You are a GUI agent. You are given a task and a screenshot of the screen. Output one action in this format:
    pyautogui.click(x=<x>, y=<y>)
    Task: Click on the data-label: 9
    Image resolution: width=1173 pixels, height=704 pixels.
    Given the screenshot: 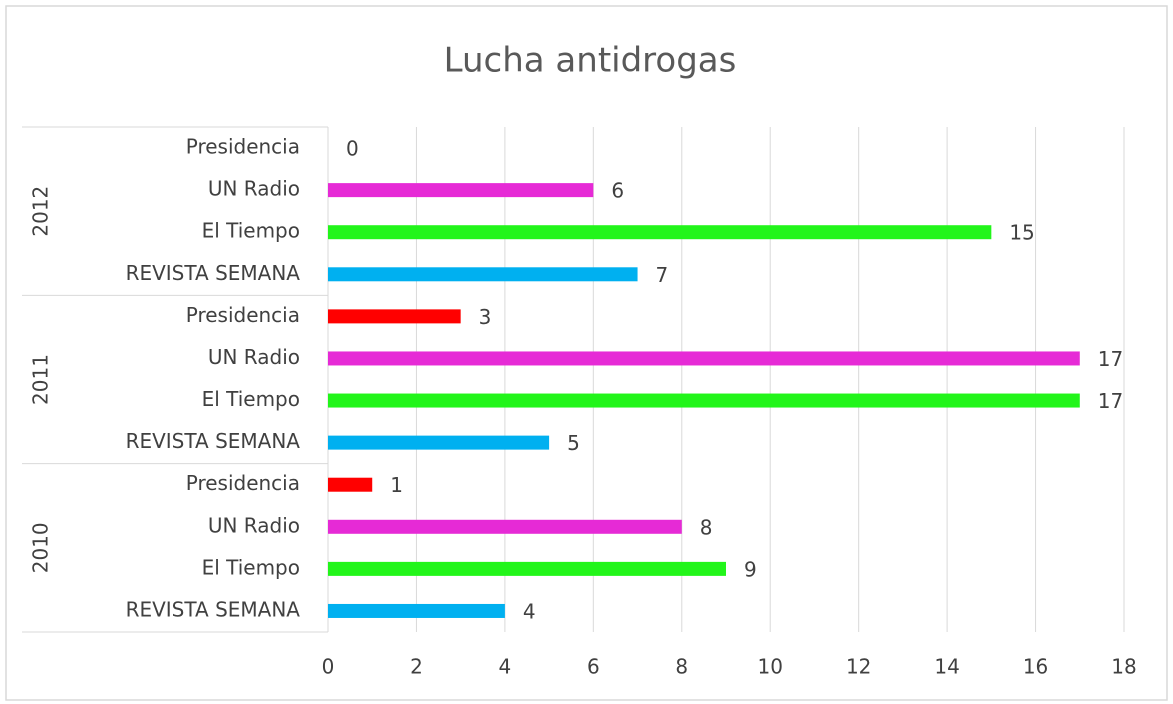 What is the action you would take?
    pyautogui.click(x=750, y=569)
    